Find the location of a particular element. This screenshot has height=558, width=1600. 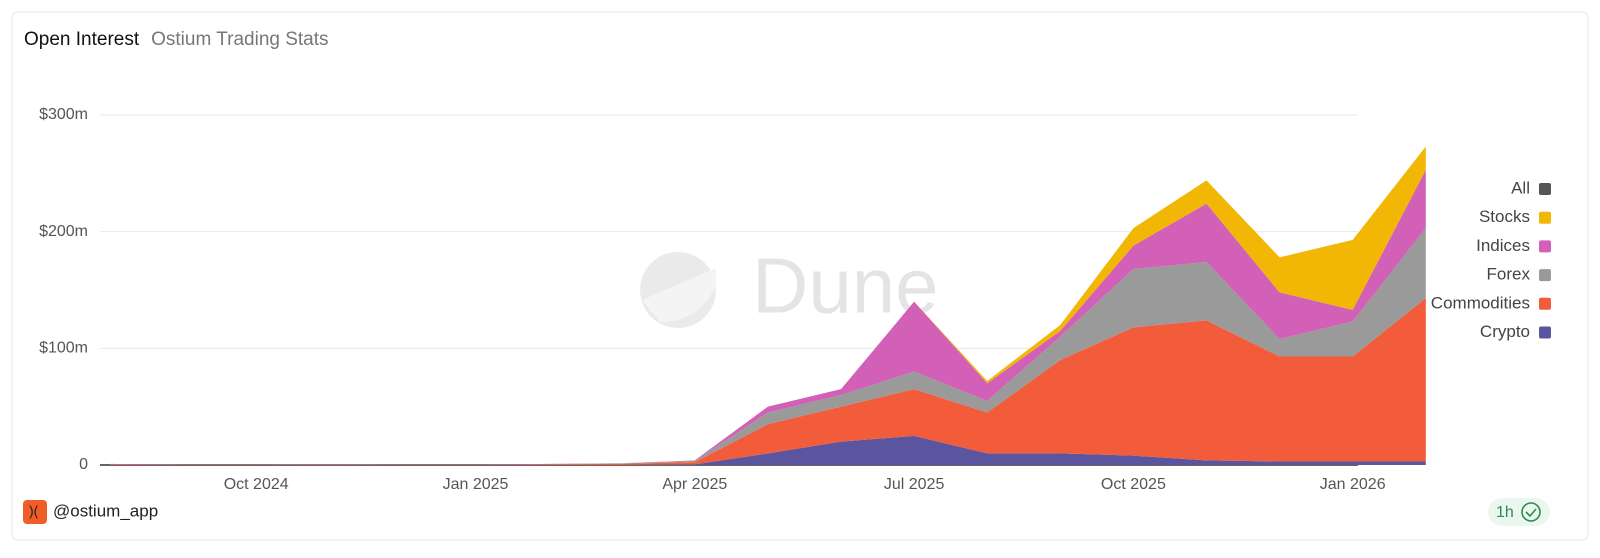

y-tick-label: 0 is located at coordinates (83, 464).